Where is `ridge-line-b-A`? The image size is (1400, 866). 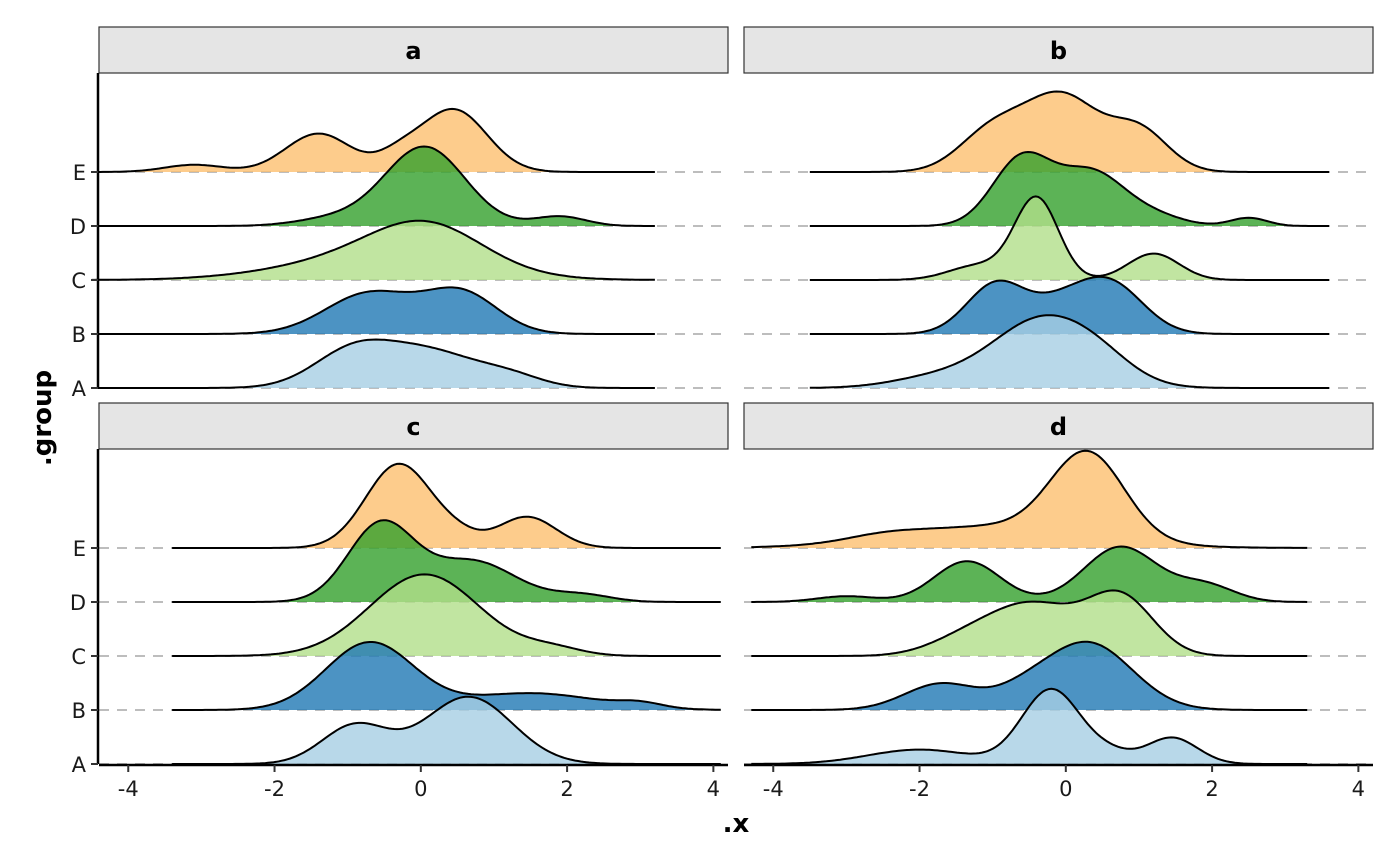 ridge-line-b-A is located at coordinates (1069, 351).